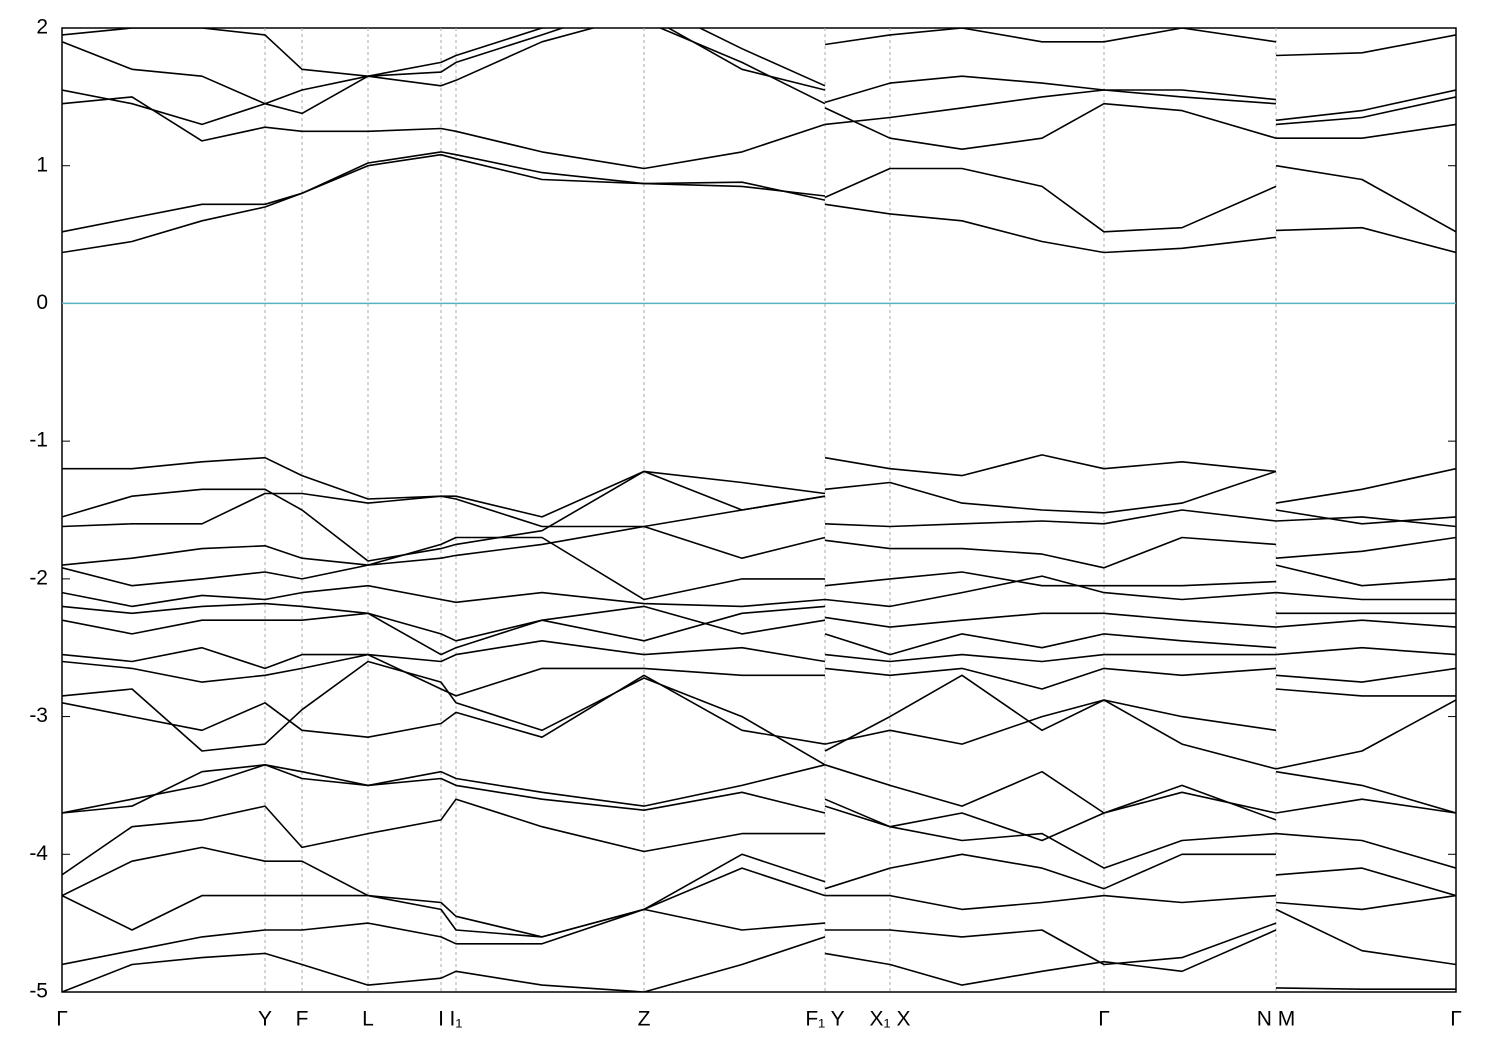  I want to click on y-tick-label: -3, so click(38, 715).